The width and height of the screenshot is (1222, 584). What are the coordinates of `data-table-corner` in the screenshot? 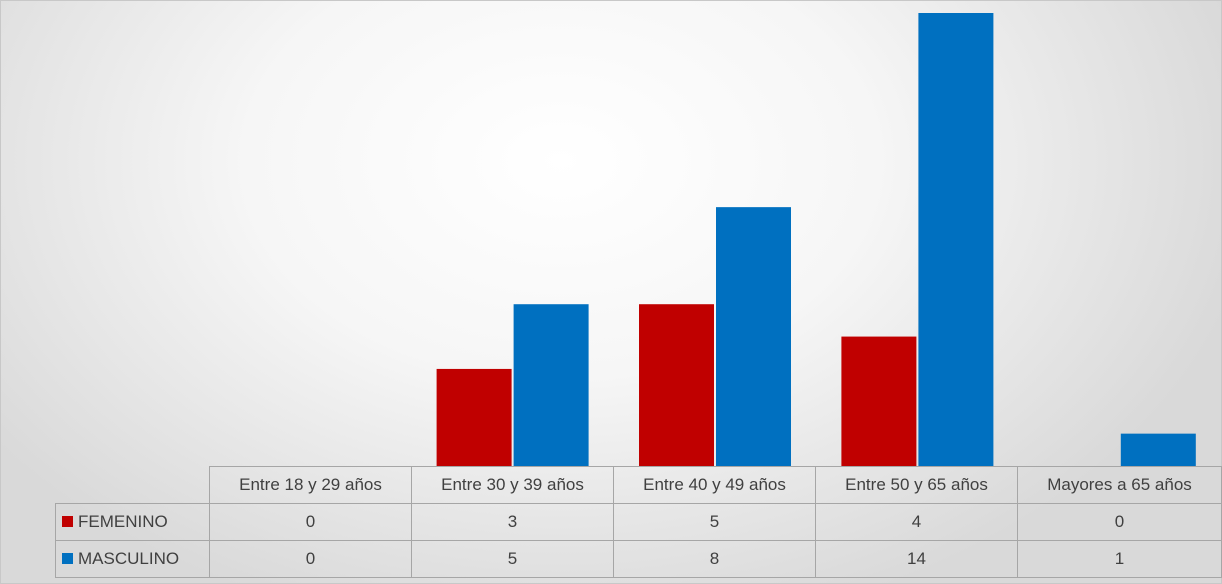 It's located at (132, 485).